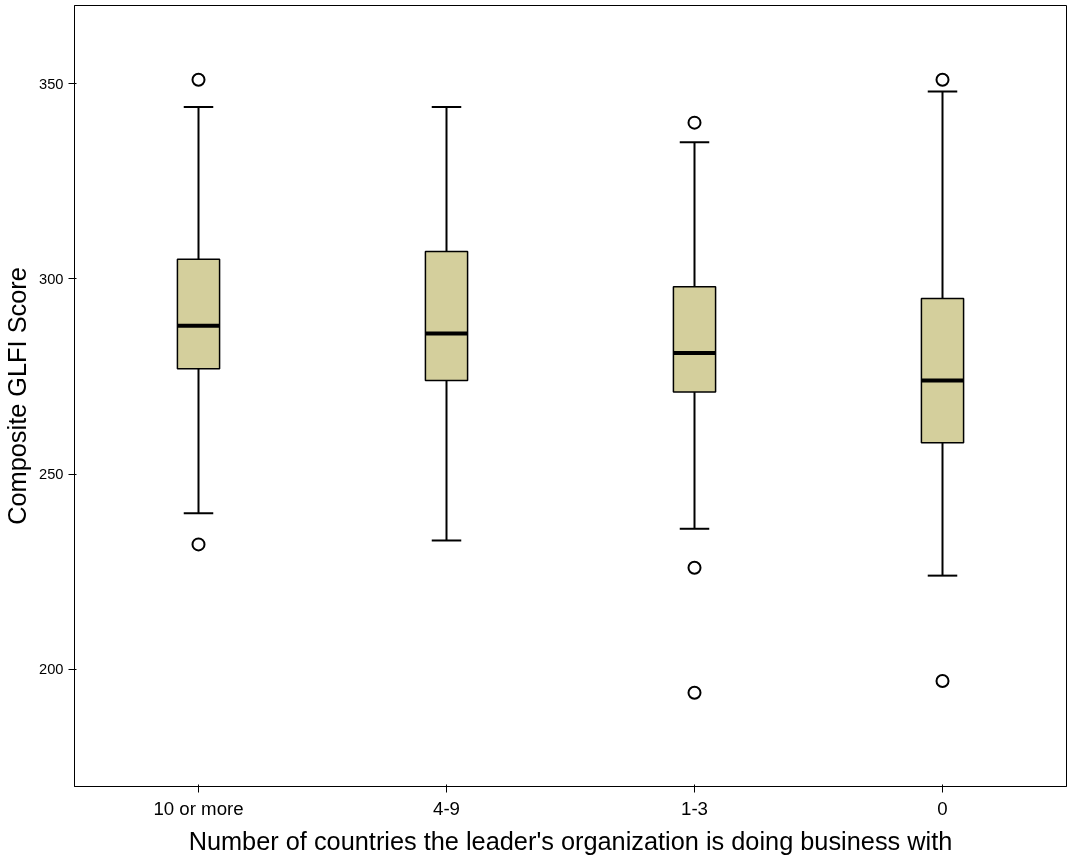 The width and height of the screenshot is (1071, 857). Describe the element at coordinates (51, 278) in the screenshot. I see `y-tick-label: 300` at that location.